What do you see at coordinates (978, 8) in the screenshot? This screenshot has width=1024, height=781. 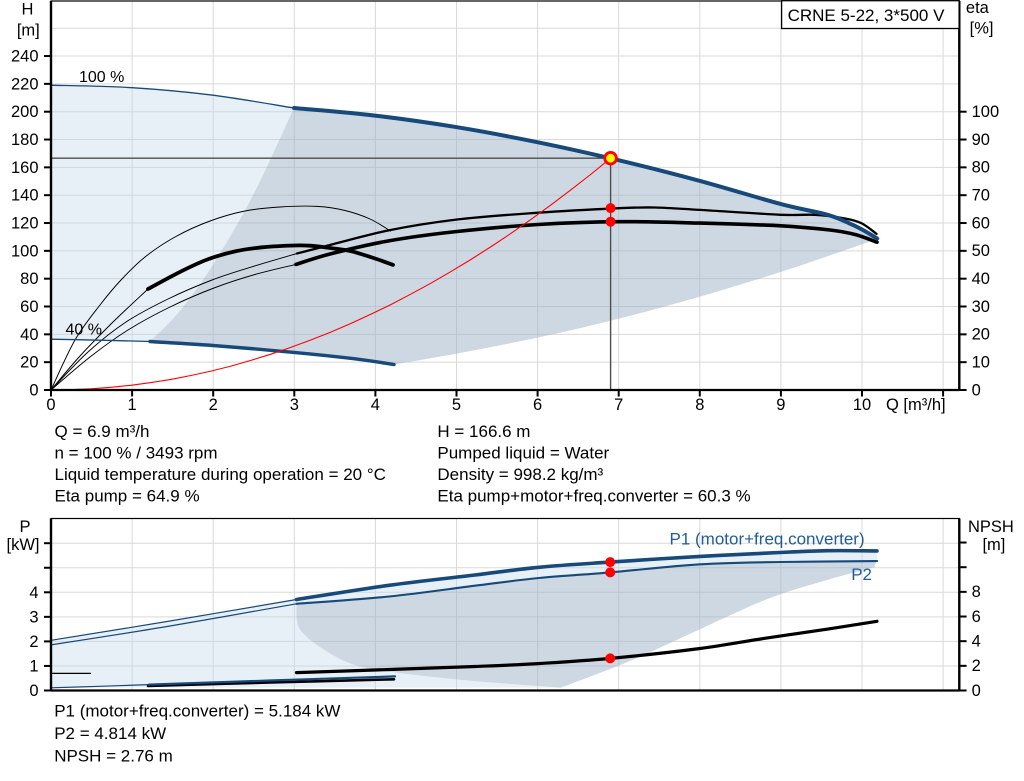 I see `svg-text: eta` at bounding box center [978, 8].